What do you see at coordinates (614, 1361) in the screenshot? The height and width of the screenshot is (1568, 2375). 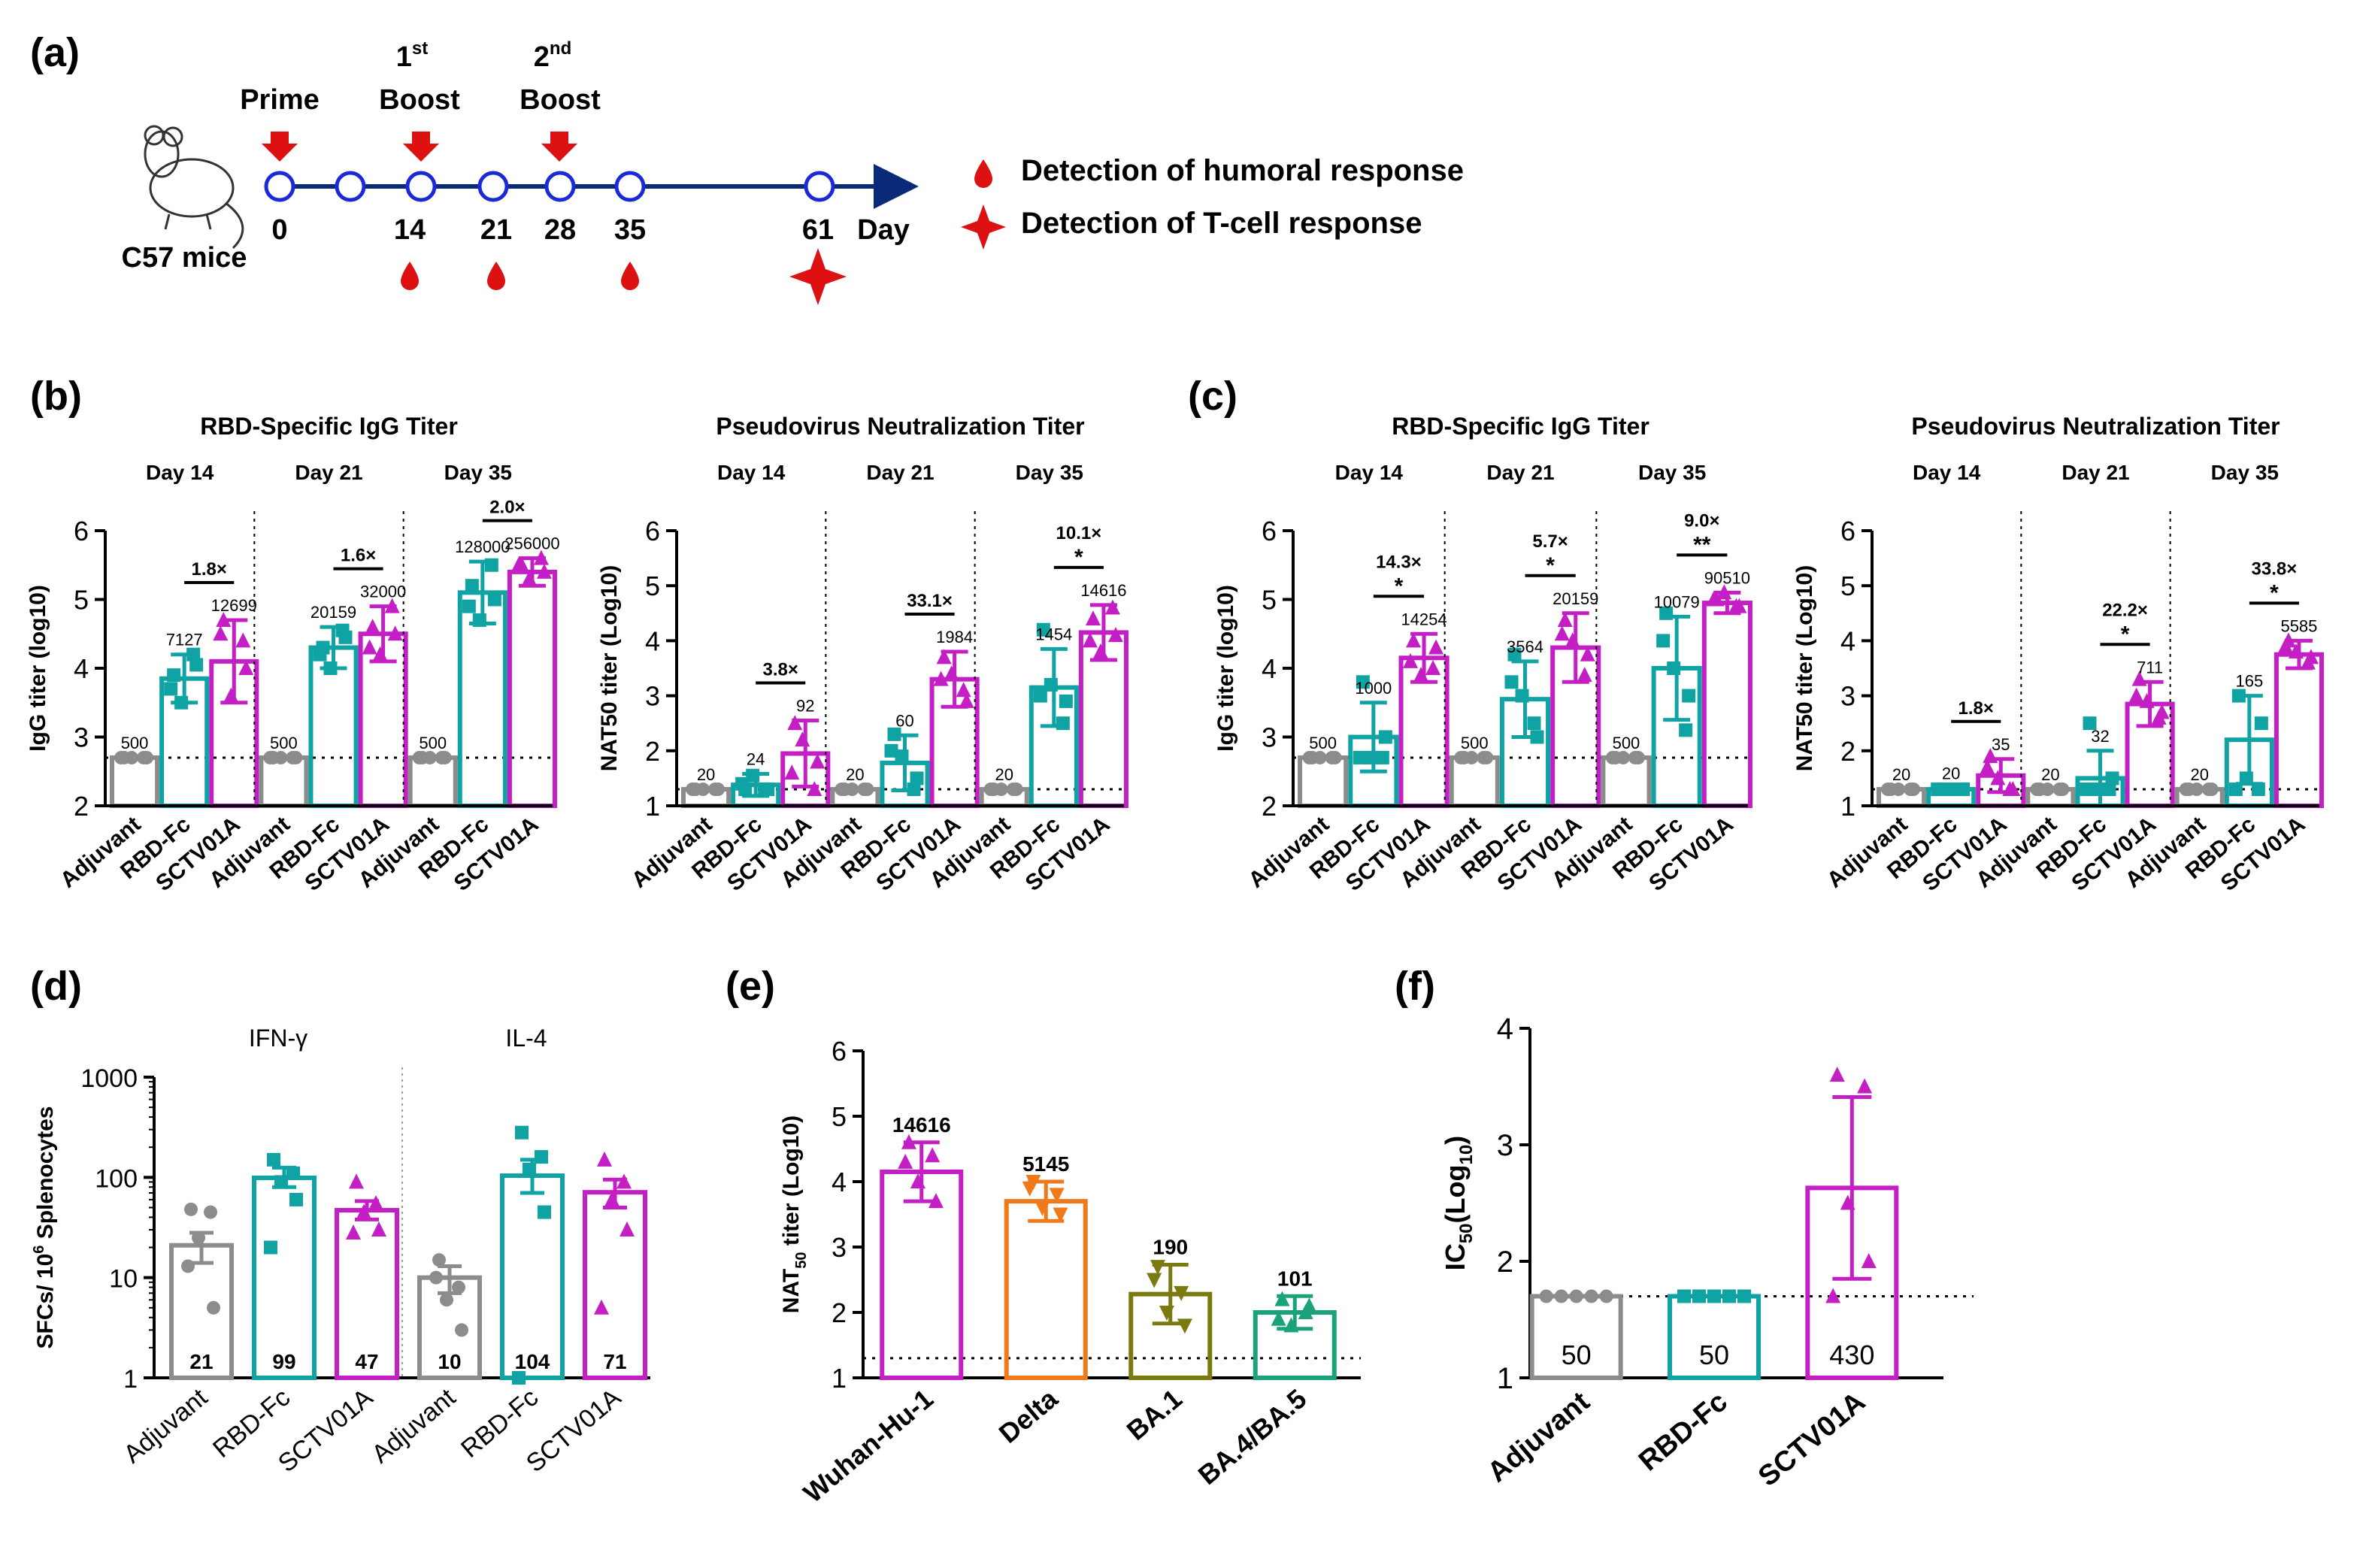 I see `value-label: 71` at bounding box center [614, 1361].